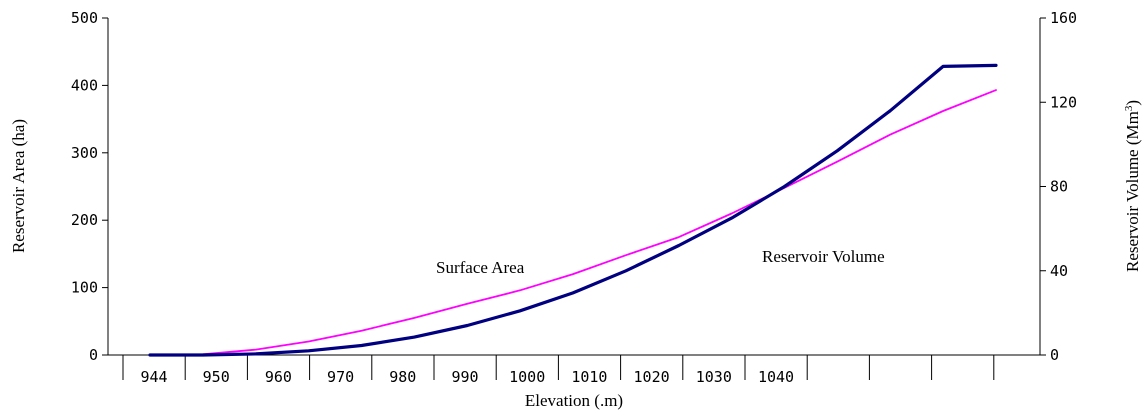  What do you see at coordinates (652, 377) in the screenshot?
I see `x-tick-label: 1020` at bounding box center [652, 377].